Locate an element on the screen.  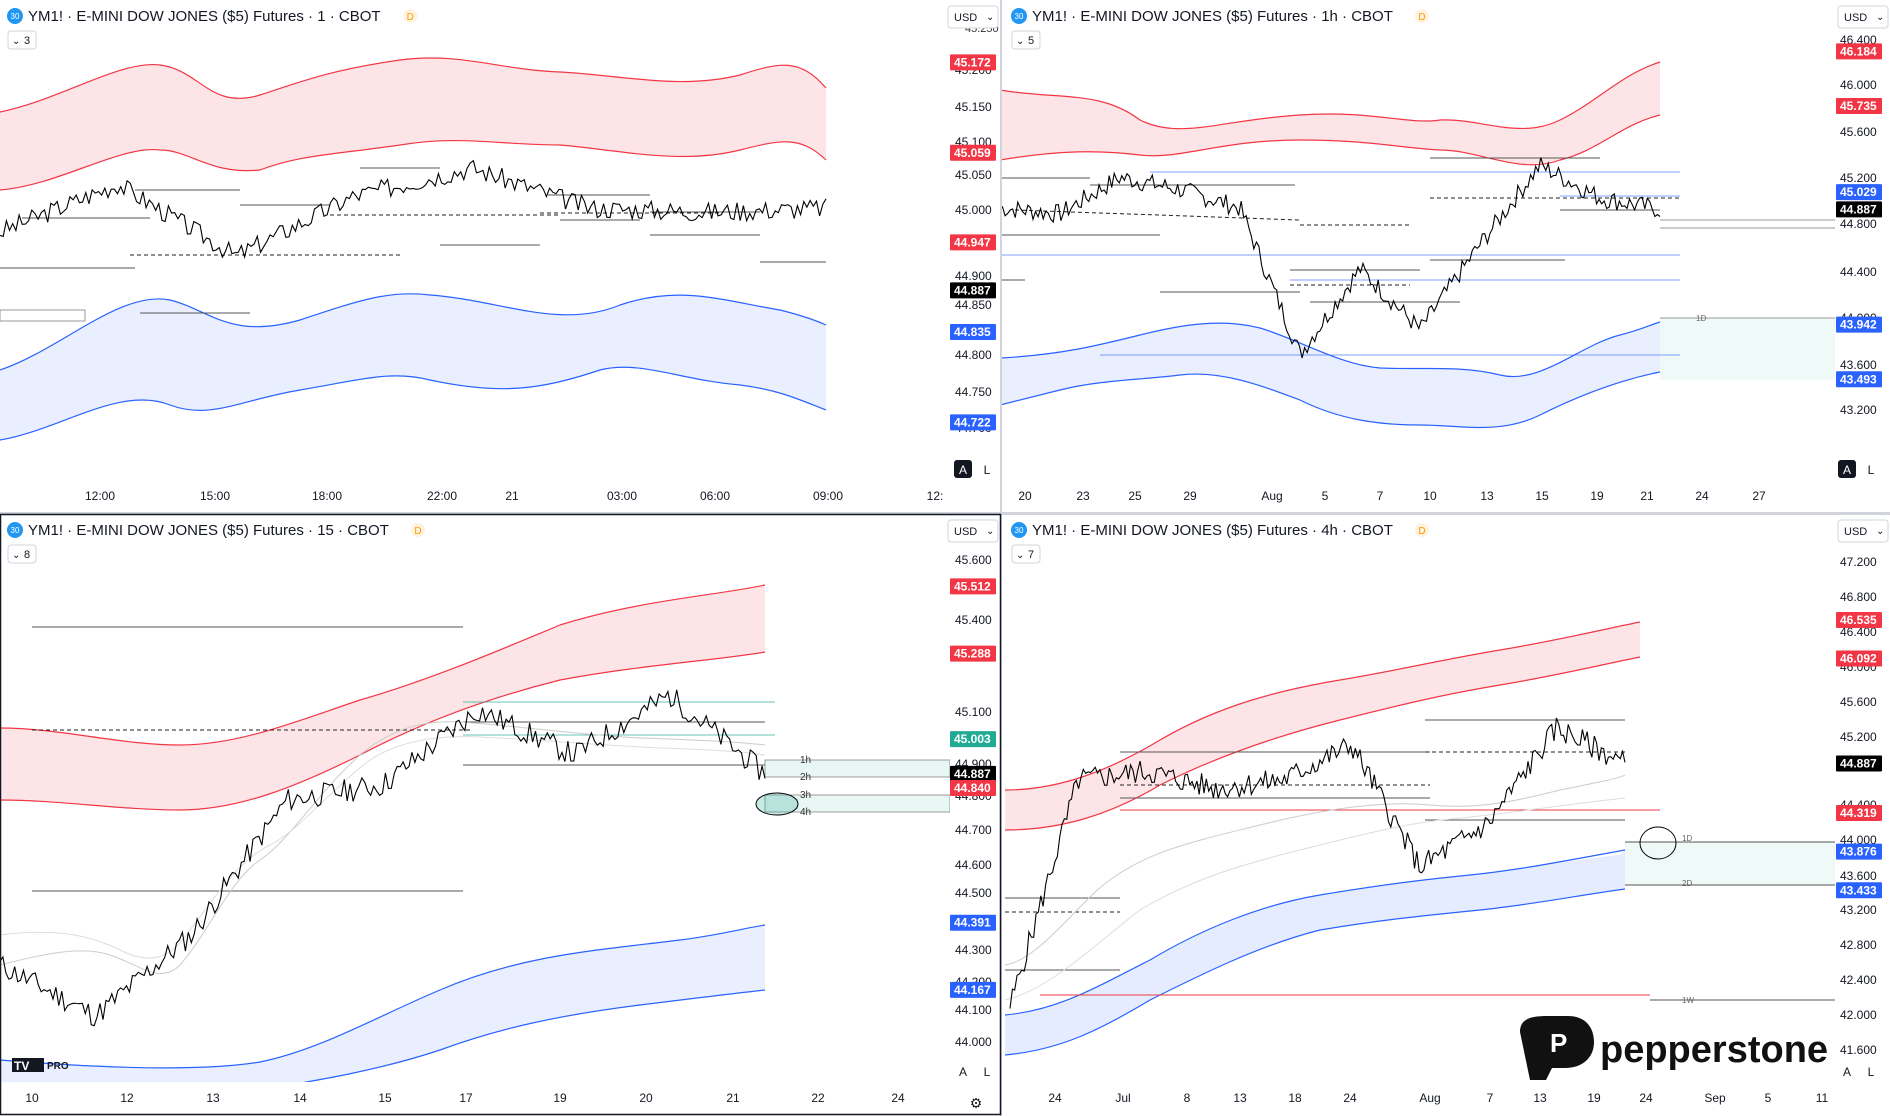
price-tag: 44.835 is located at coordinates (973, 332).